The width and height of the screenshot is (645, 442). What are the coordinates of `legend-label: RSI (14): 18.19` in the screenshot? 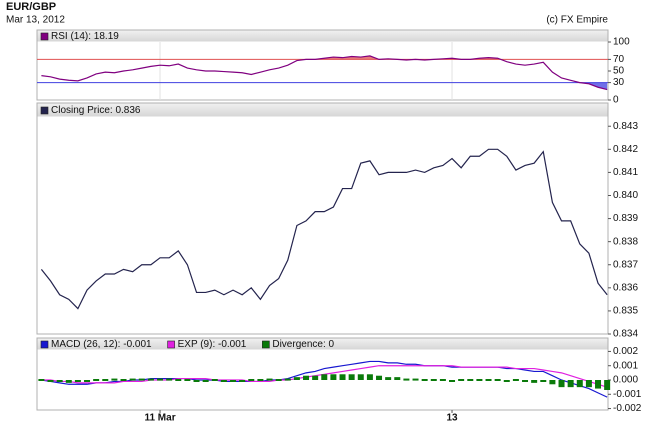 It's located at (85, 36).